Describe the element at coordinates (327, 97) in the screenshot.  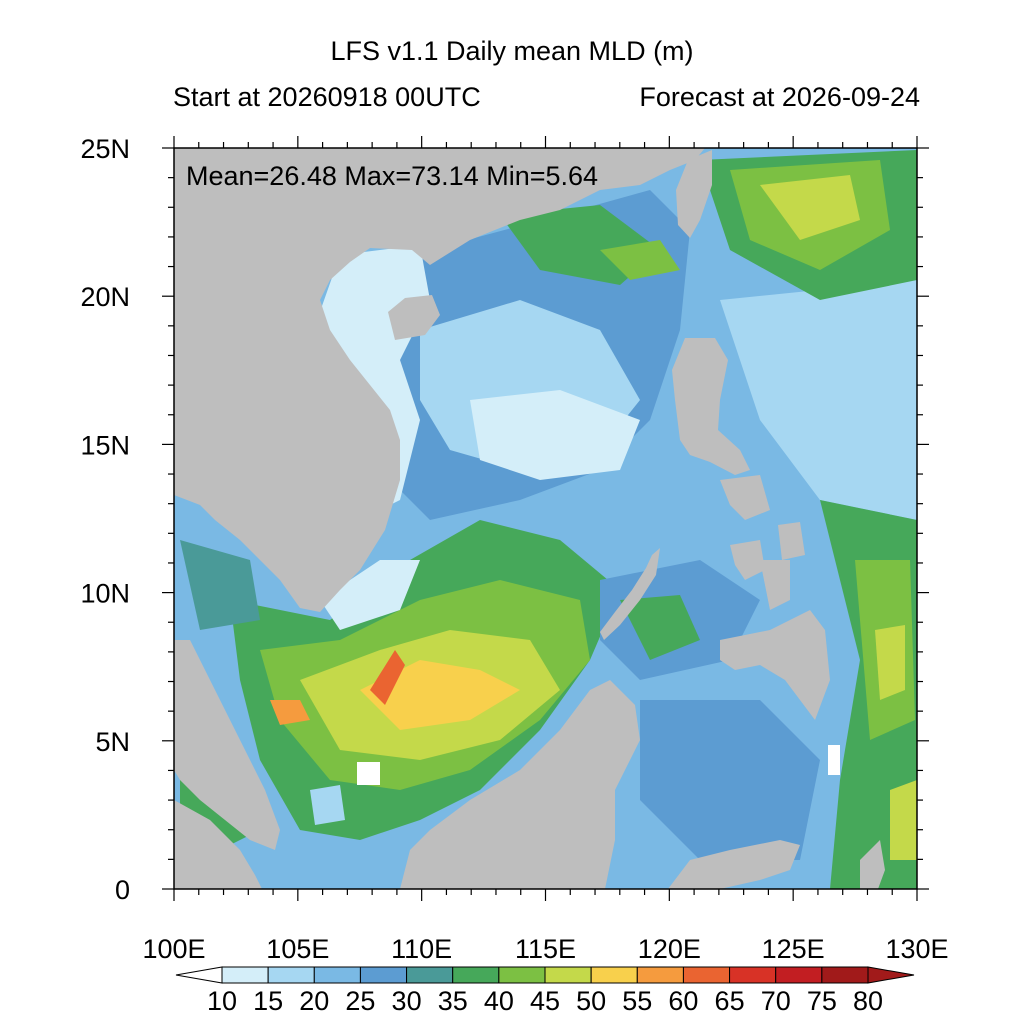
I see `start-time-label: Start at 20260918 00UTC` at that location.